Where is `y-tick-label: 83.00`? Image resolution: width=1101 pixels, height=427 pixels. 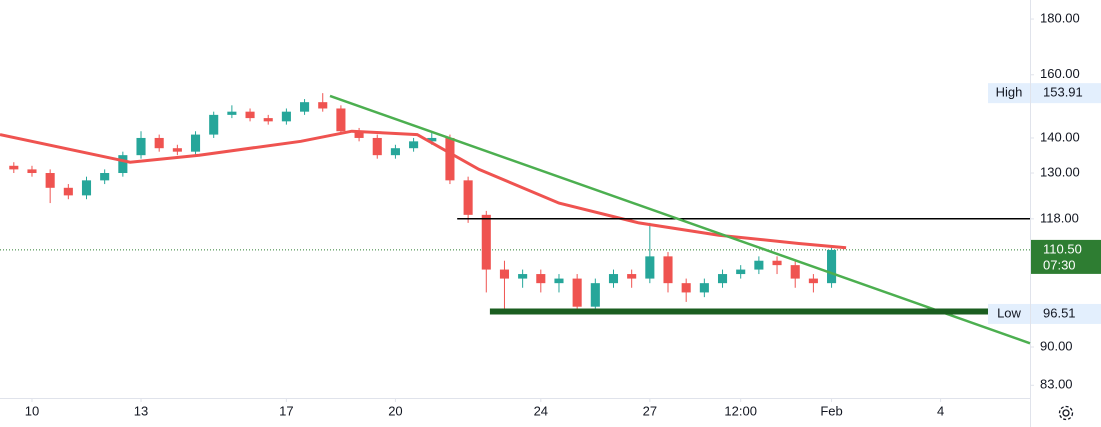 y-tick-label: 83.00 is located at coordinates (1056, 384).